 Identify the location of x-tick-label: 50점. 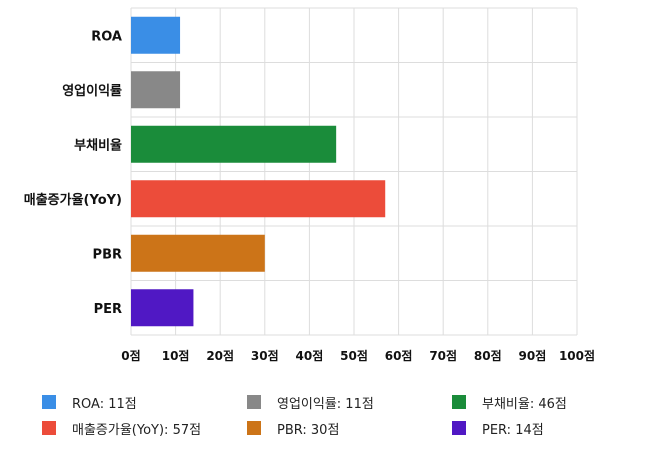
(354, 355).